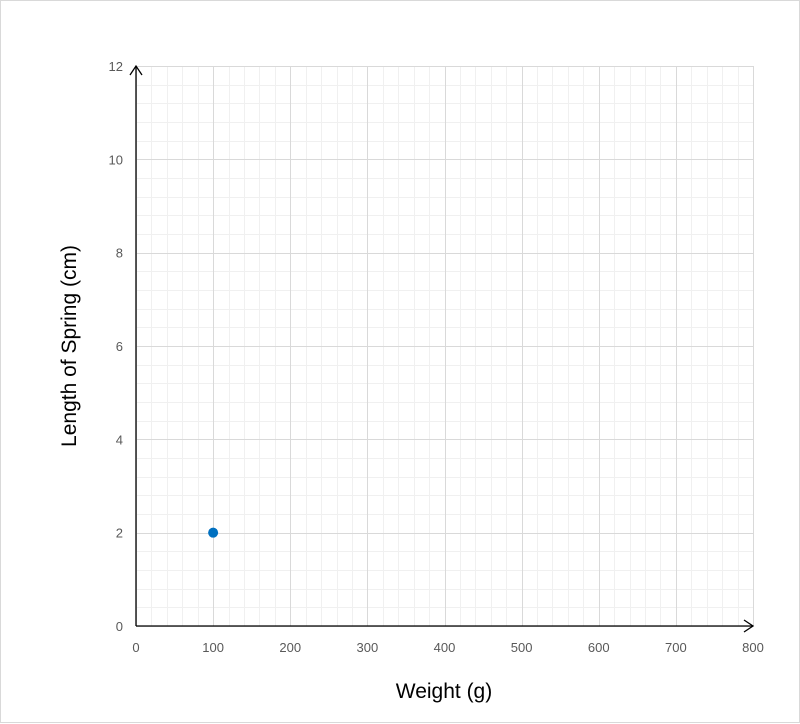  I want to click on x-tick-label: 600, so click(599, 647).